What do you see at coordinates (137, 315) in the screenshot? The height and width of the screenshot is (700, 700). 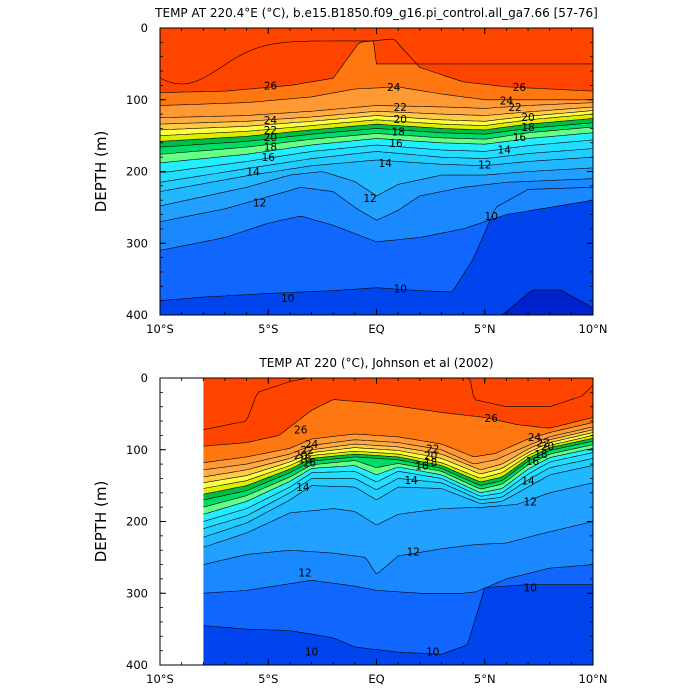 I see `y-tick-label: 400` at bounding box center [137, 315].